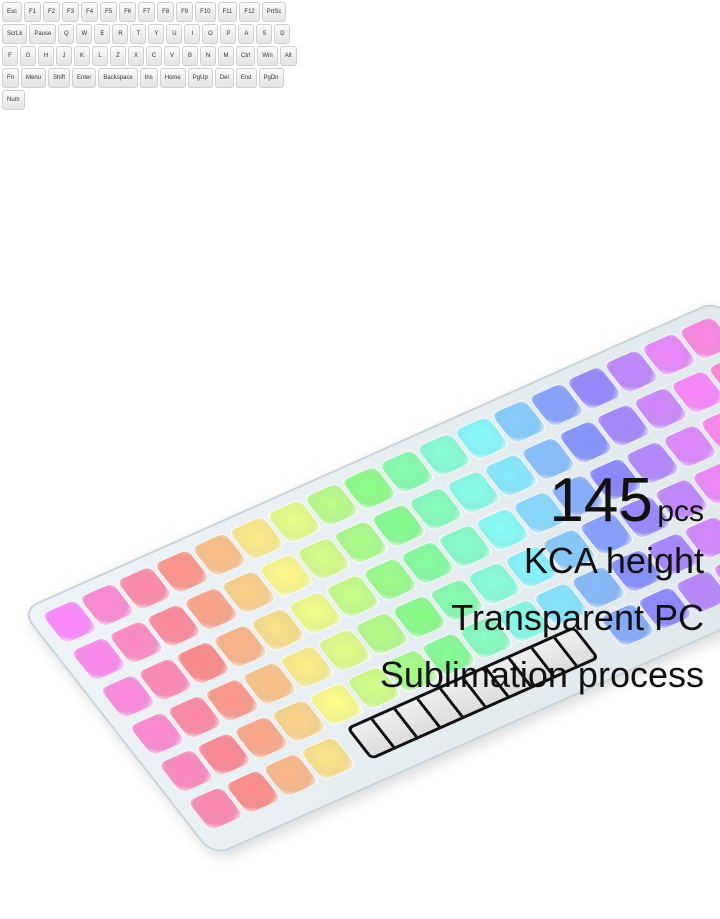 The height and width of the screenshot is (919, 720). Describe the element at coordinates (11, 78) in the screenshot. I see `keycap: Fn` at that location.